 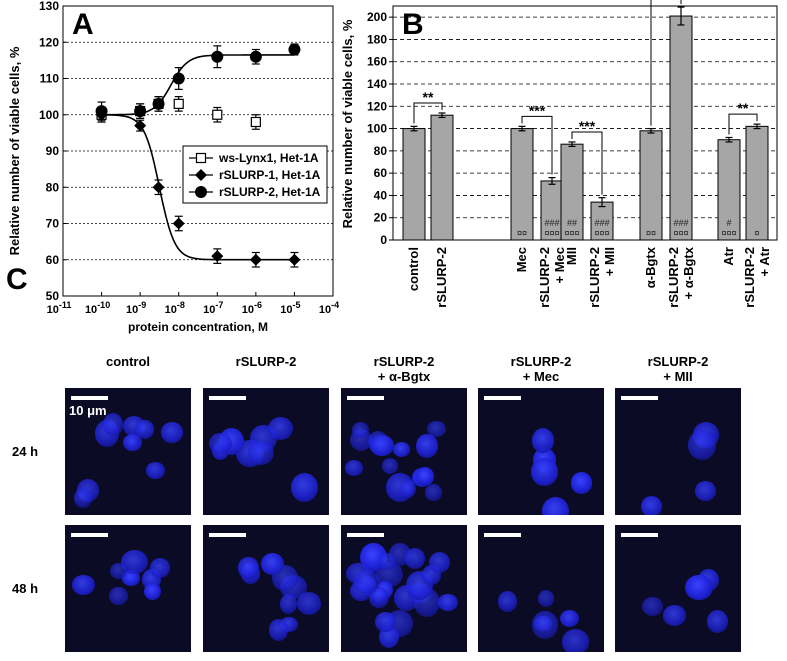 I want to click on x-tick-label: 10⁻¹¹, so click(x=59, y=308).